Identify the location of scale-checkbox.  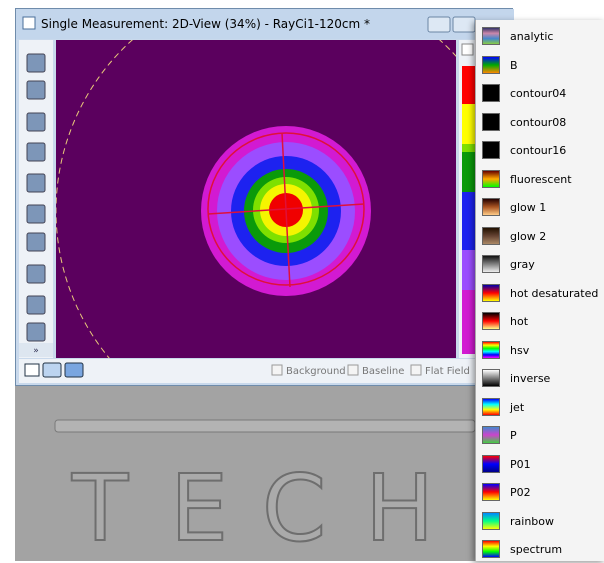
(467, 49).